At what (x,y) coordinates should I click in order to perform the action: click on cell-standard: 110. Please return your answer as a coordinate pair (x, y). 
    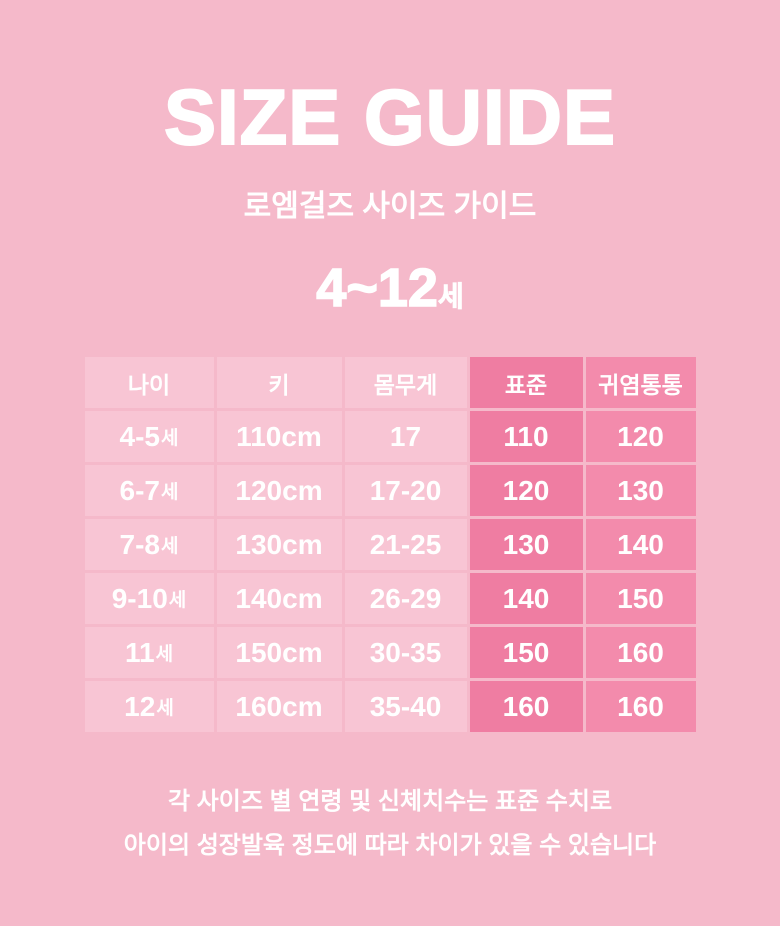
    Looking at the image, I should click on (526, 437).